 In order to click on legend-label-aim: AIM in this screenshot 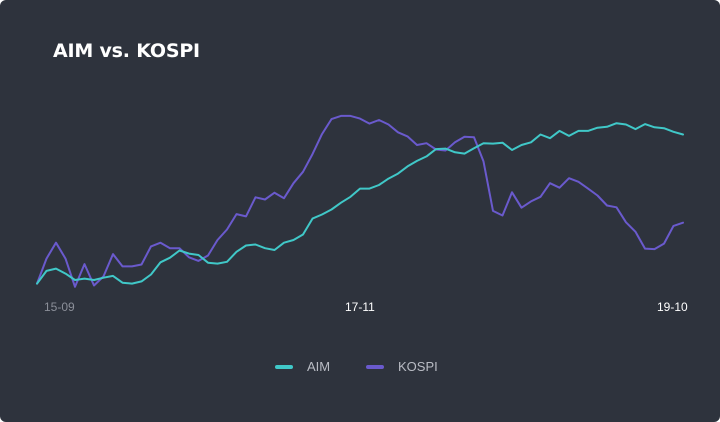, I will do `click(319, 366)`.